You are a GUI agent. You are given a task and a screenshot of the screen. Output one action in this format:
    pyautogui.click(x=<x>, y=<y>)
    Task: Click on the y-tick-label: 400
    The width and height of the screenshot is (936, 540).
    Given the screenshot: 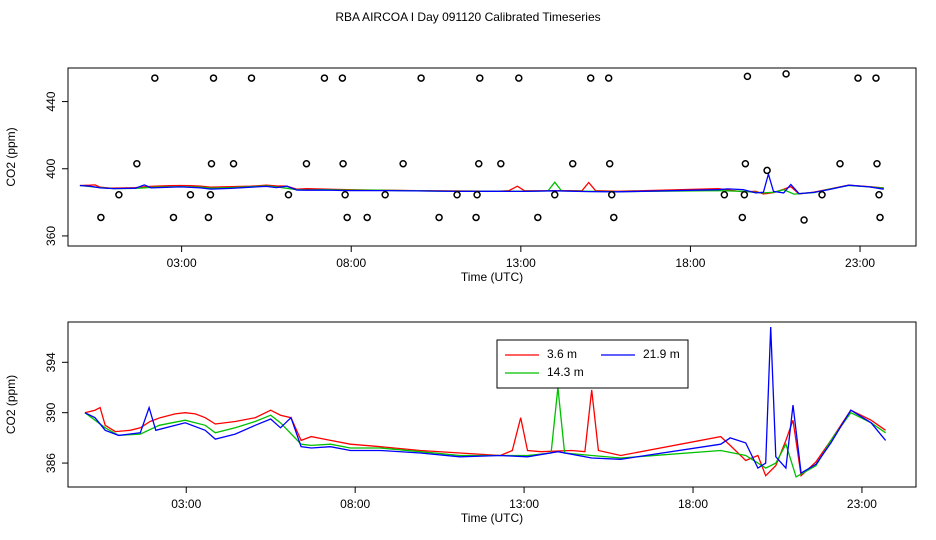 What is the action you would take?
    pyautogui.click(x=51, y=168)
    